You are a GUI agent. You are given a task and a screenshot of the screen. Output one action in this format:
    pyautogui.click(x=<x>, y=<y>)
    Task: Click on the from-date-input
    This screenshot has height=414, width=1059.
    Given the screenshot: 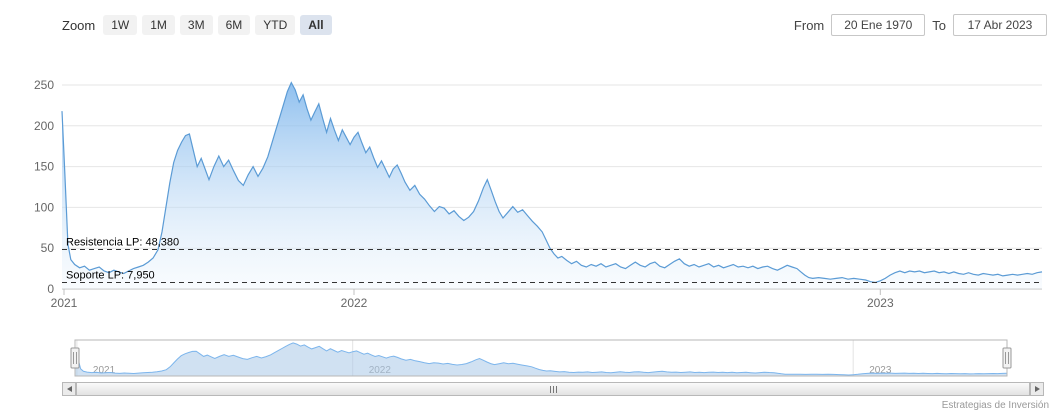 What is the action you would take?
    pyautogui.click(x=878, y=25)
    